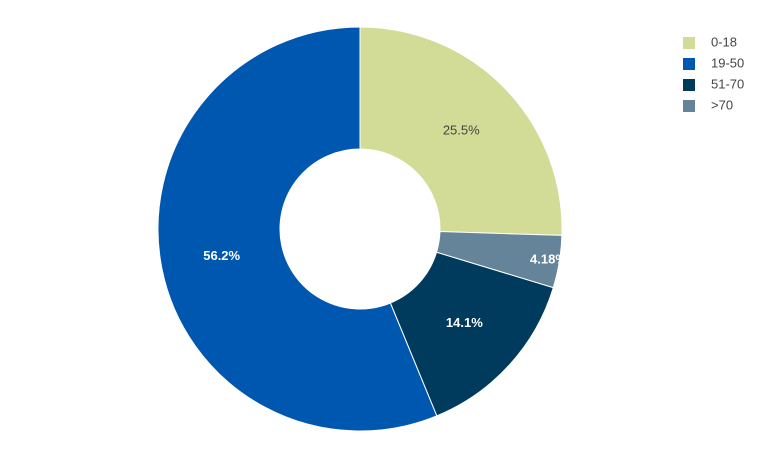 The width and height of the screenshot is (767, 474). I want to click on slice-label: 25.5%, so click(461, 129).